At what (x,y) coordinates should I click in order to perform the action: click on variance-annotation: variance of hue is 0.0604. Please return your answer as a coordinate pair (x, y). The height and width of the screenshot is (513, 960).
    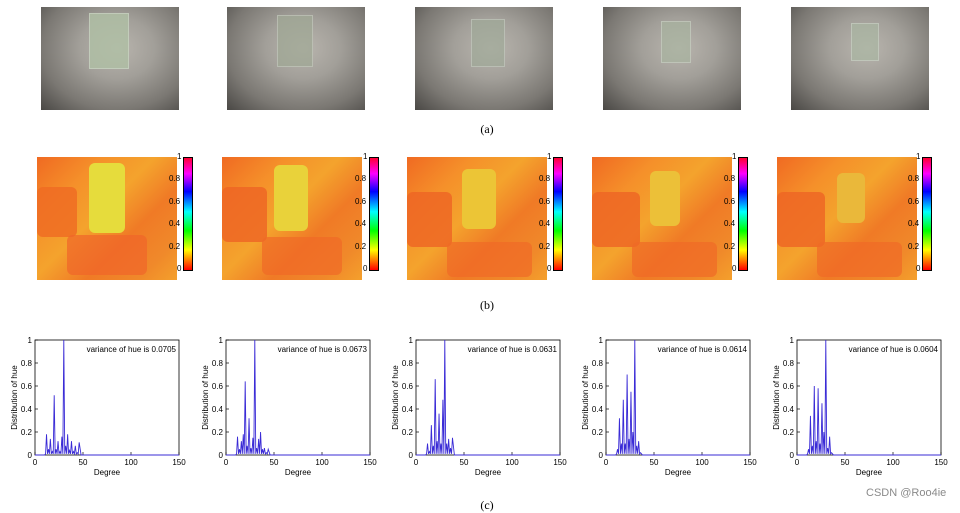
    Looking at the image, I should click on (894, 349).